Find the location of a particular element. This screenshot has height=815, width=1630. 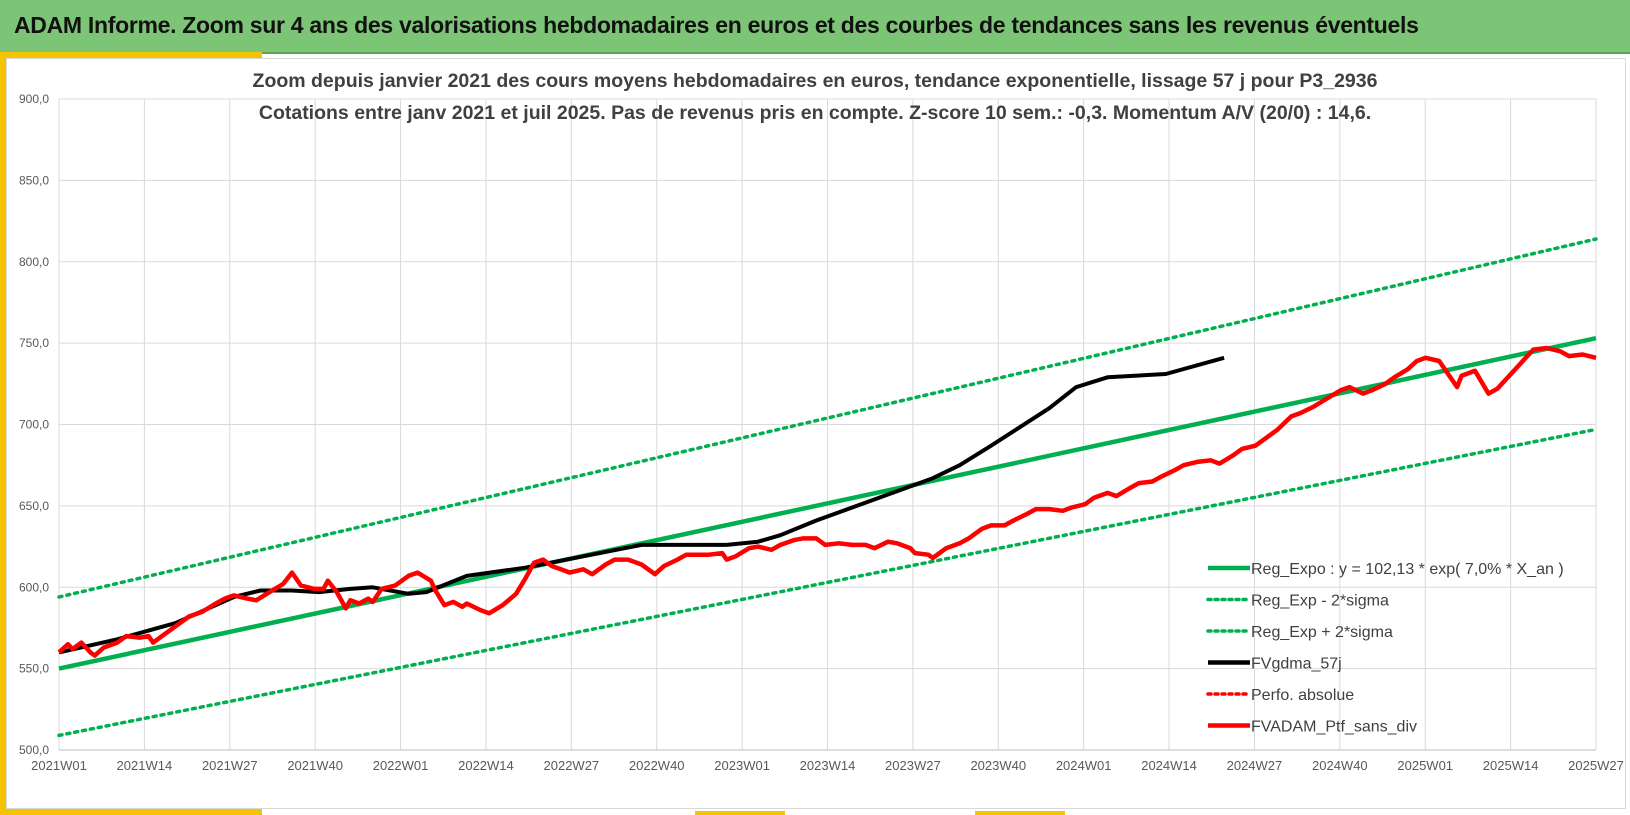

x-tick-label: 2022W14 is located at coordinates (486, 765).